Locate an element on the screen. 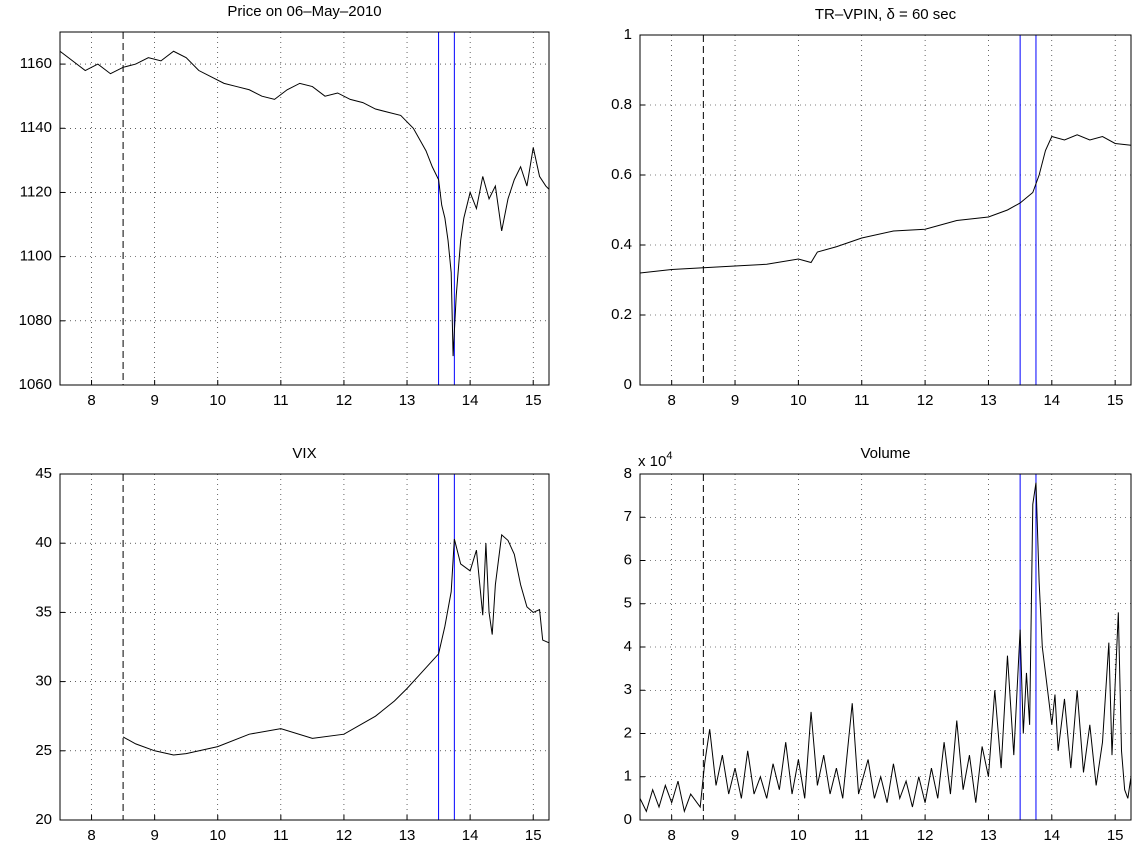 The image size is (1135, 854). y-tick-label: 1140 is located at coordinates (36, 127).